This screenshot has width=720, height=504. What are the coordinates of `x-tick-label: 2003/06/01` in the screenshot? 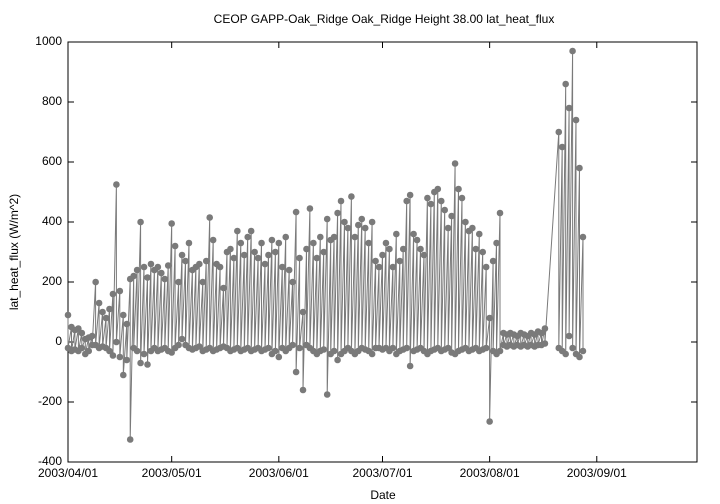 It's located at (279, 473).